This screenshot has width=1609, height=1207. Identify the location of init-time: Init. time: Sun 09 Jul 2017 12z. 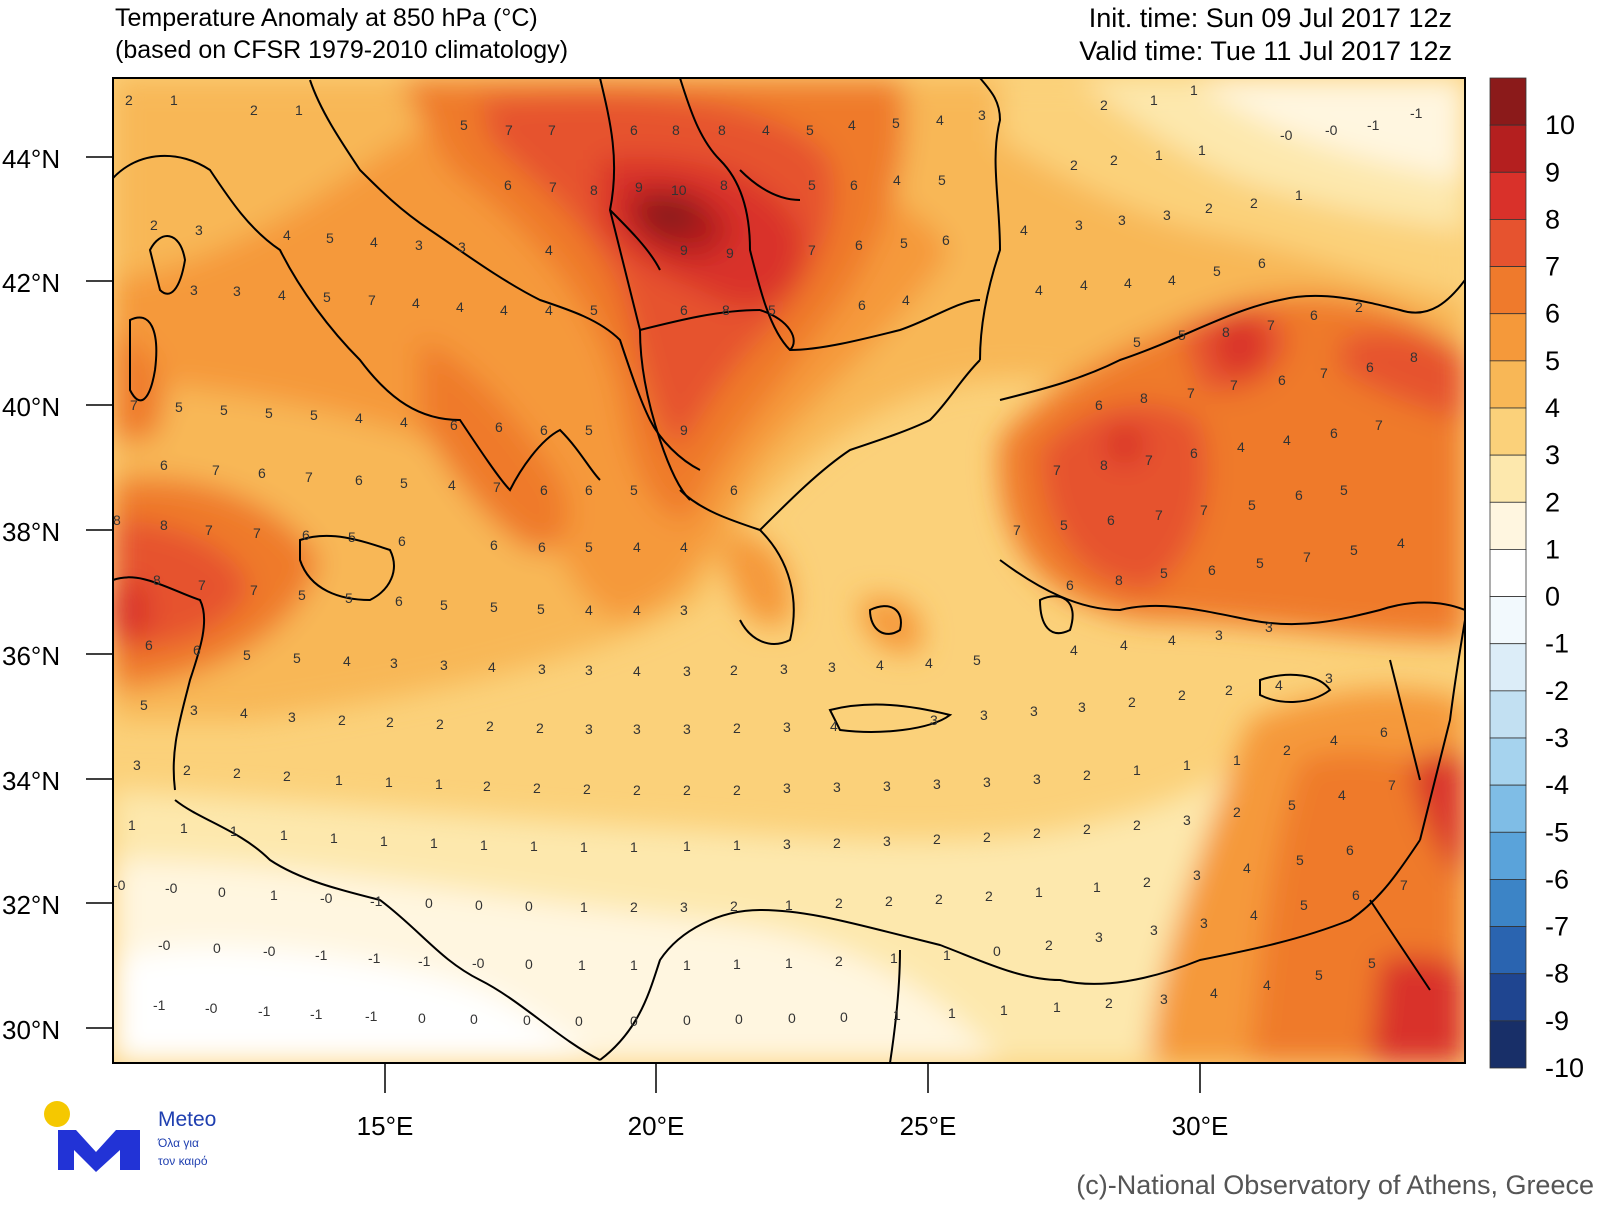
(1270, 18).